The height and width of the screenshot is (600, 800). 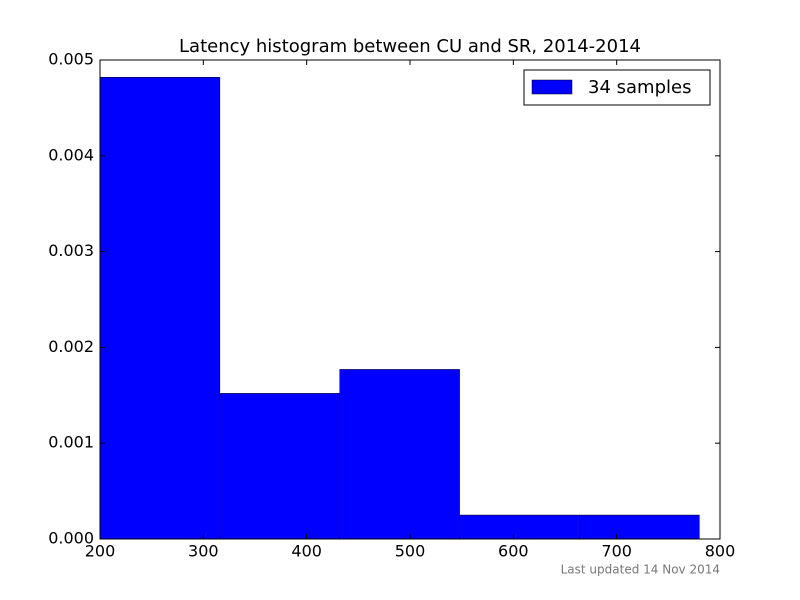 I want to click on x-tick-label: 600, so click(x=513, y=551).